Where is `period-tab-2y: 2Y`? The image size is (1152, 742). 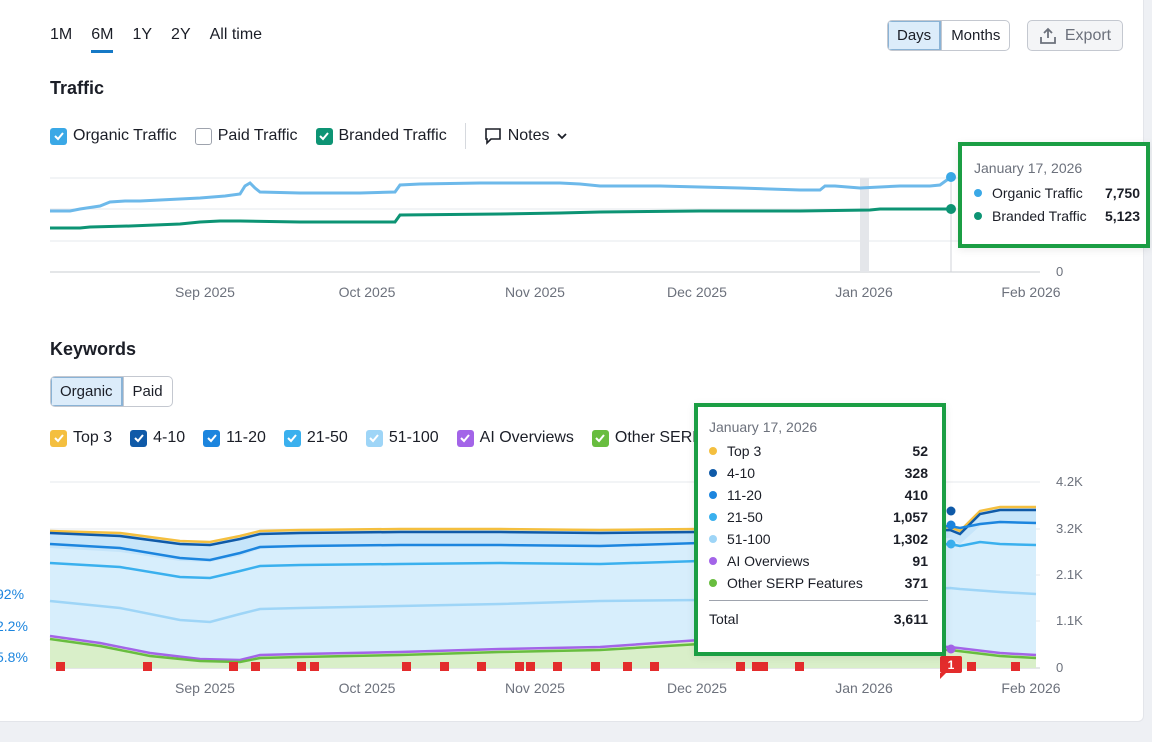 period-tab-2y: 2Y is located at coordinates (181, 34).